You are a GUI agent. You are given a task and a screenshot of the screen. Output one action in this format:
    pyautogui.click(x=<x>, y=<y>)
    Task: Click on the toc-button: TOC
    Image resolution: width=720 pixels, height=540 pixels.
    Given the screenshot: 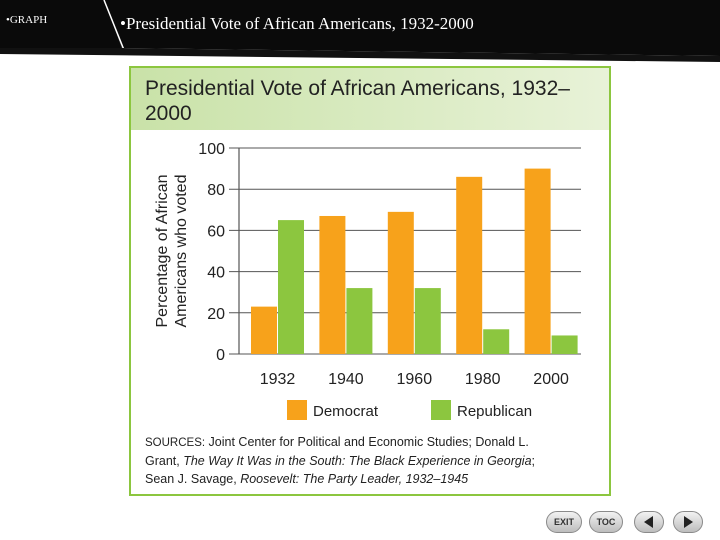 What is the action you would take?
    pyautogui.click(x=606, y=522)
    